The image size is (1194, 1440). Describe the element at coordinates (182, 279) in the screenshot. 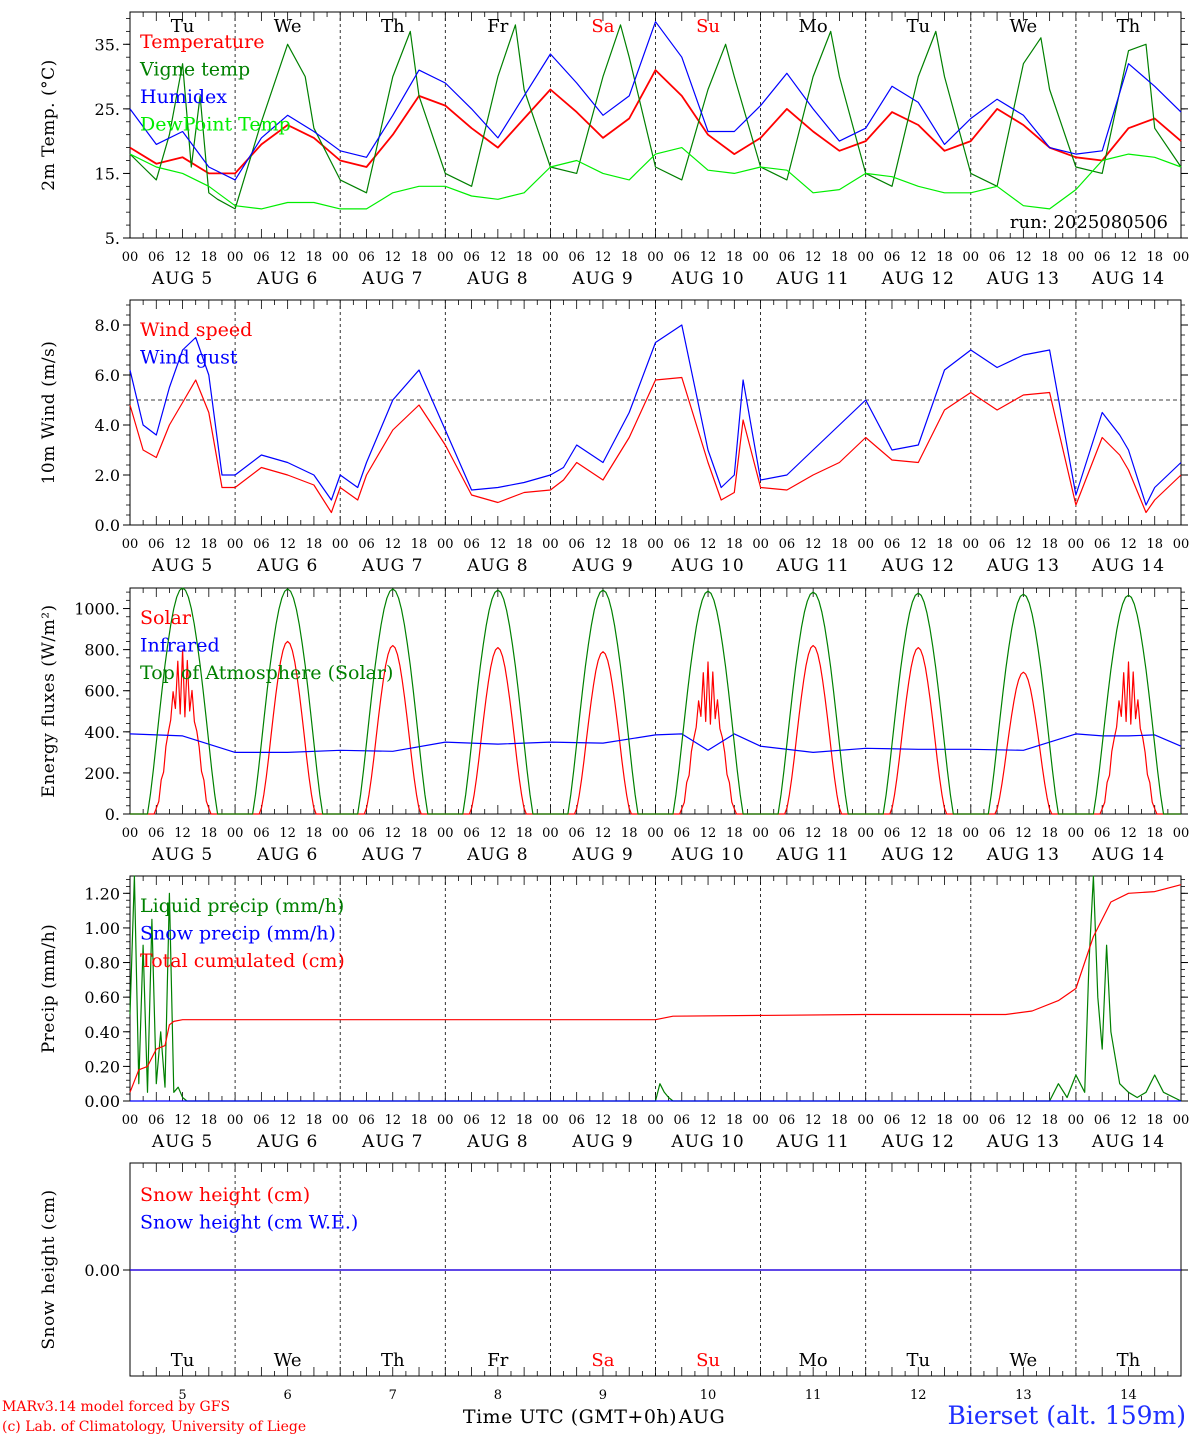

I see `date-label: AUG 5` at that location.